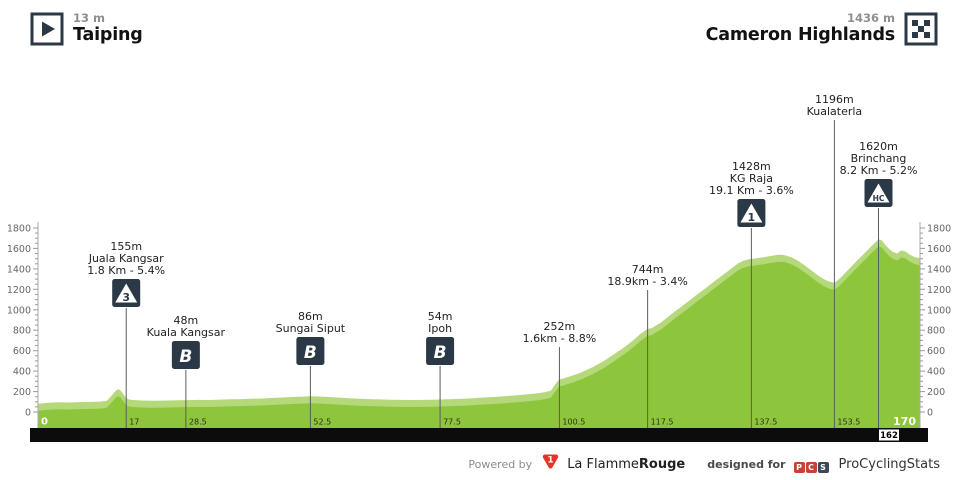  Describe the element at coordinates (23, 325) in the screenshot. I see `y-axis-left: 0 200 400 600 800 1000 1200 1400 1600 1800` at that location.